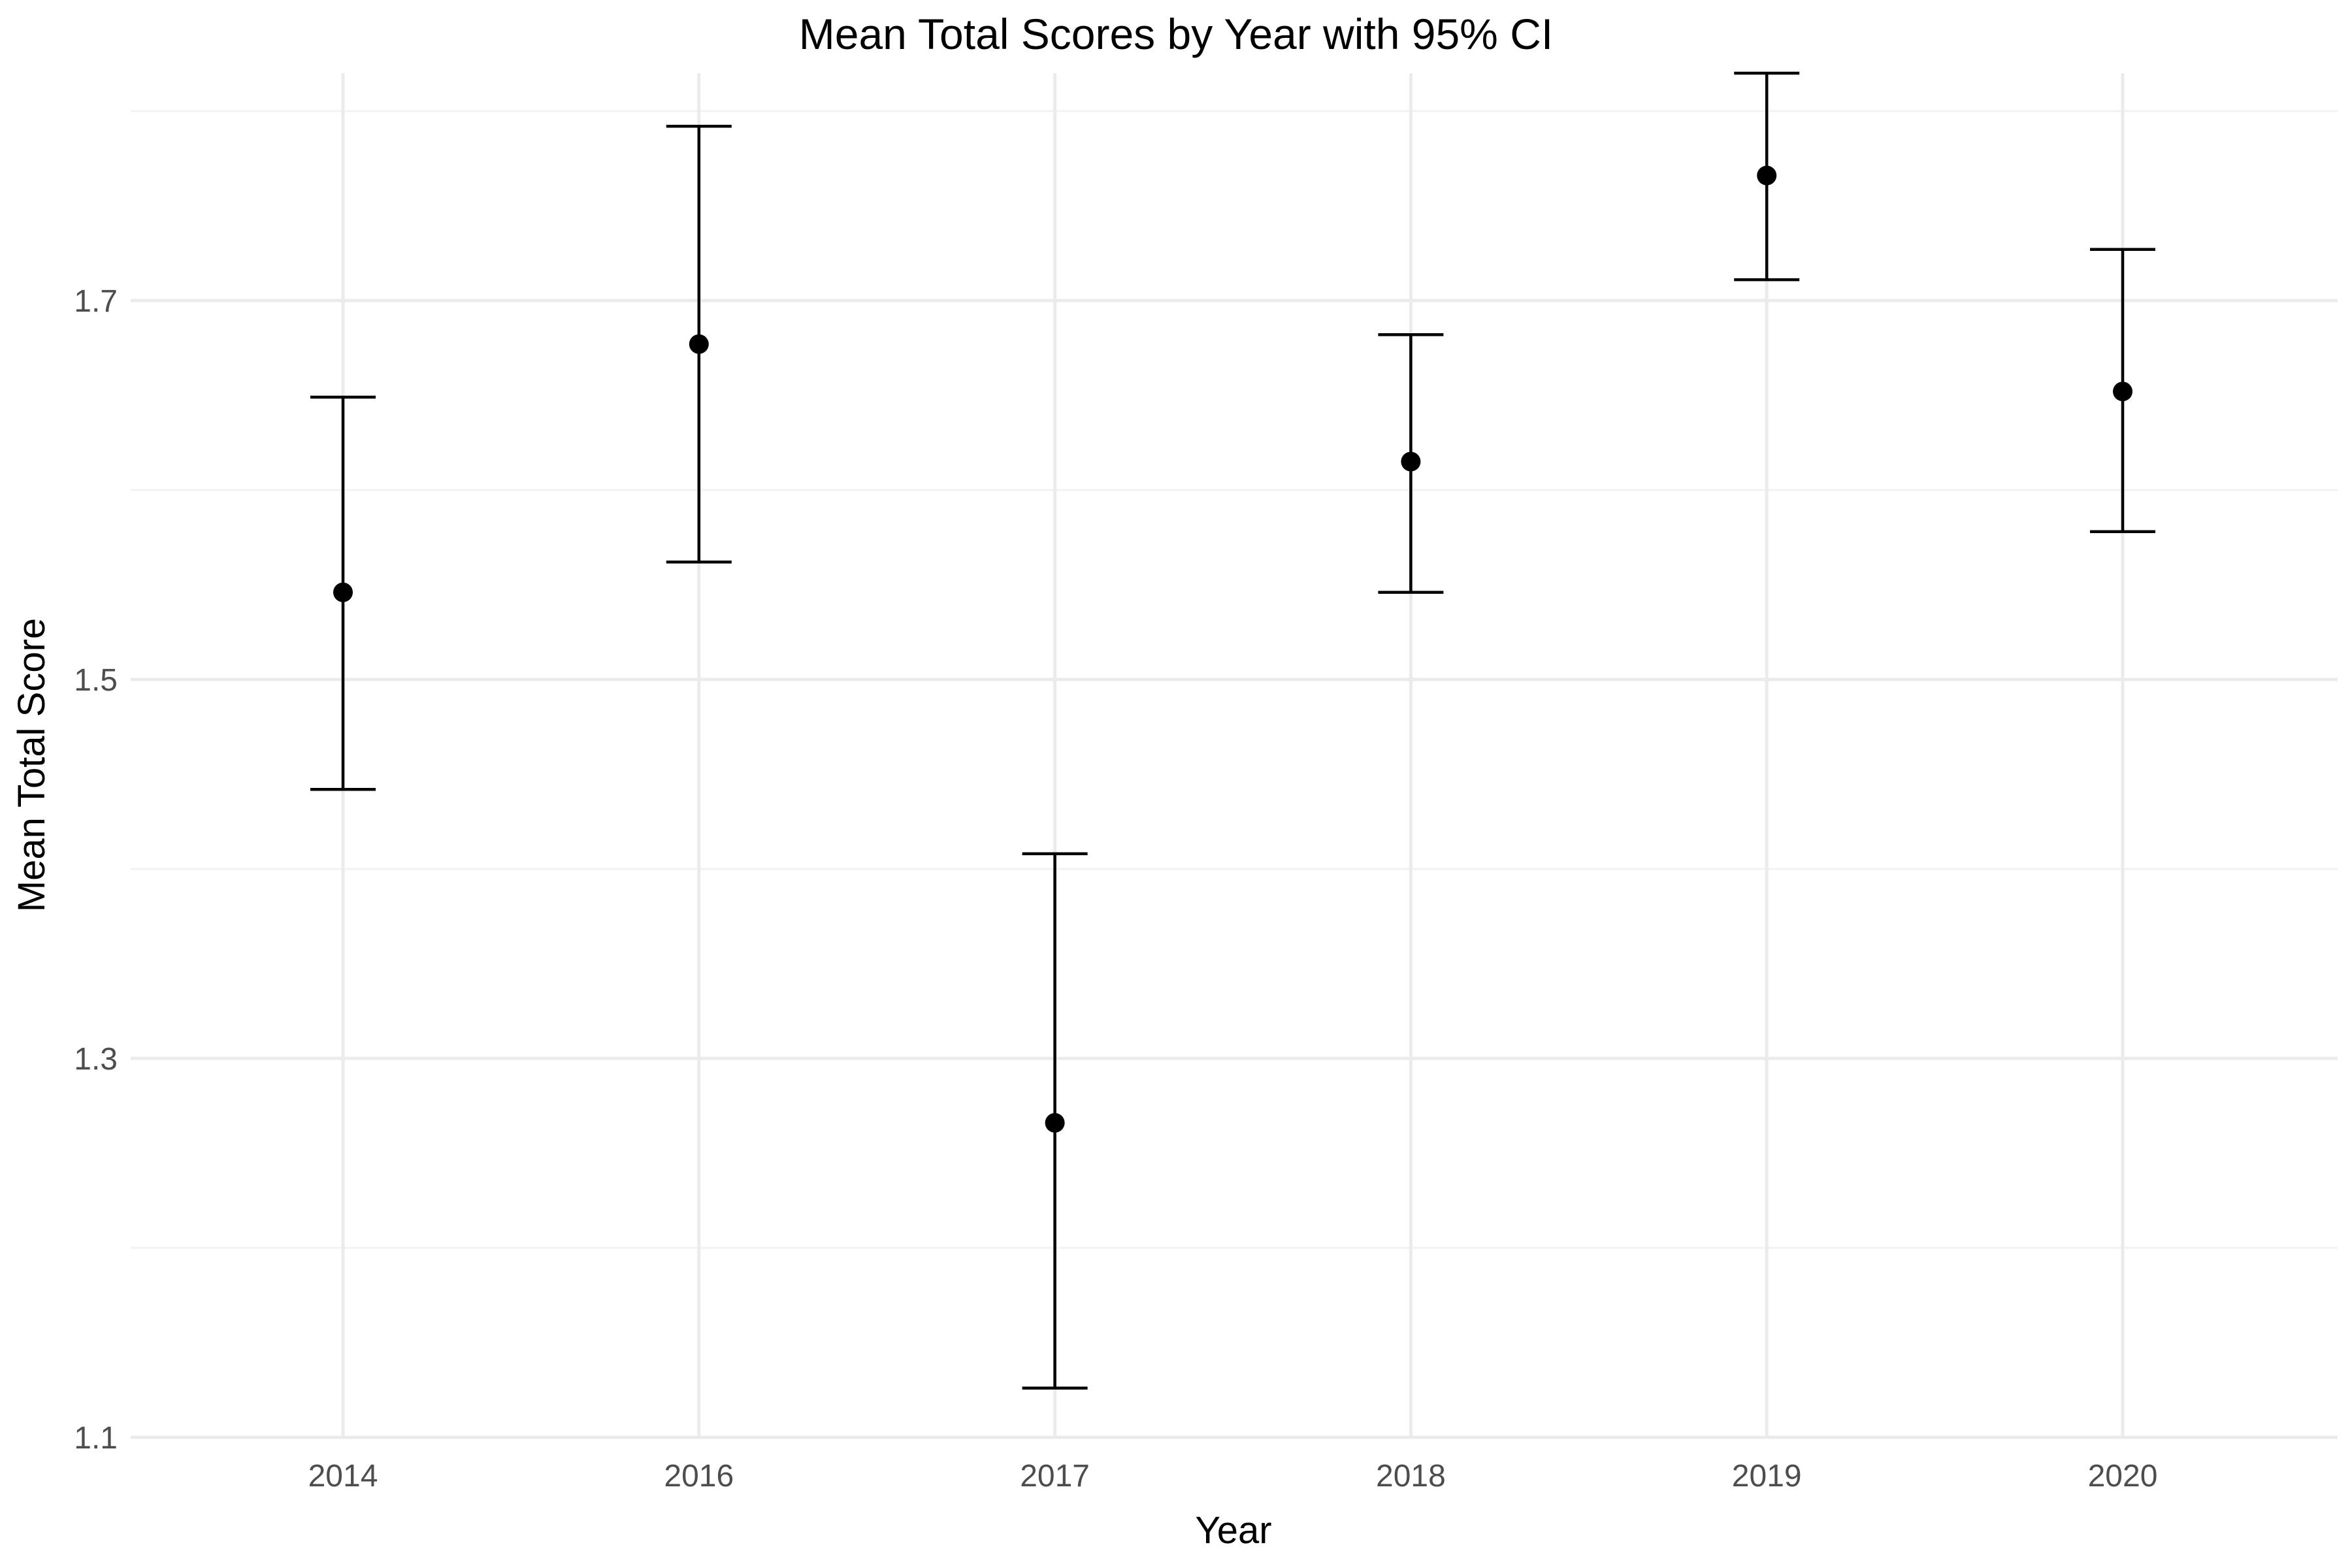  Describe the element at coordinates (96, 1059) in the screenshot. I see `y-tick-label: 1.3` at that location.